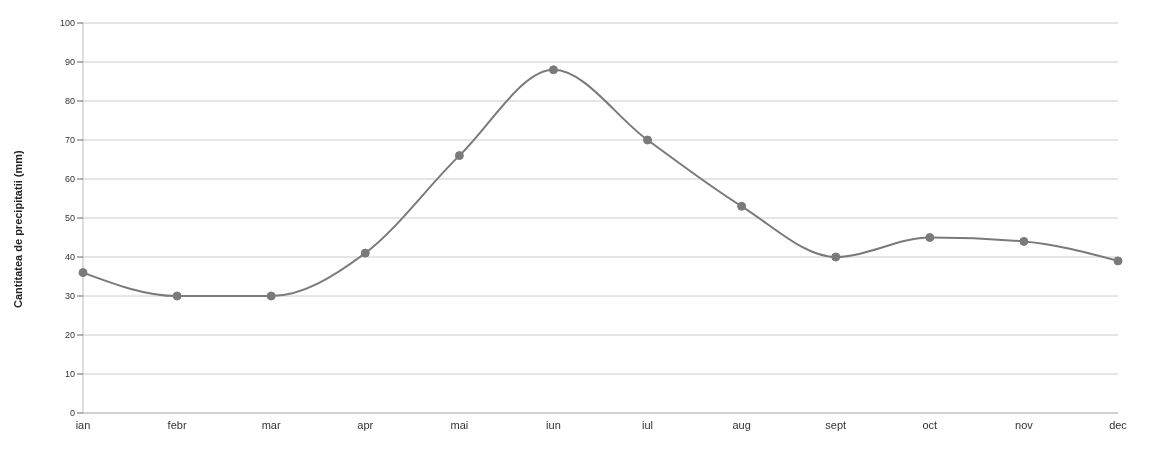 The width and height of the screenshot is (1151, 465). Describe the element at coordinates (69, 140) in the screenshot. I see `y-tick-label: 70` at that location.